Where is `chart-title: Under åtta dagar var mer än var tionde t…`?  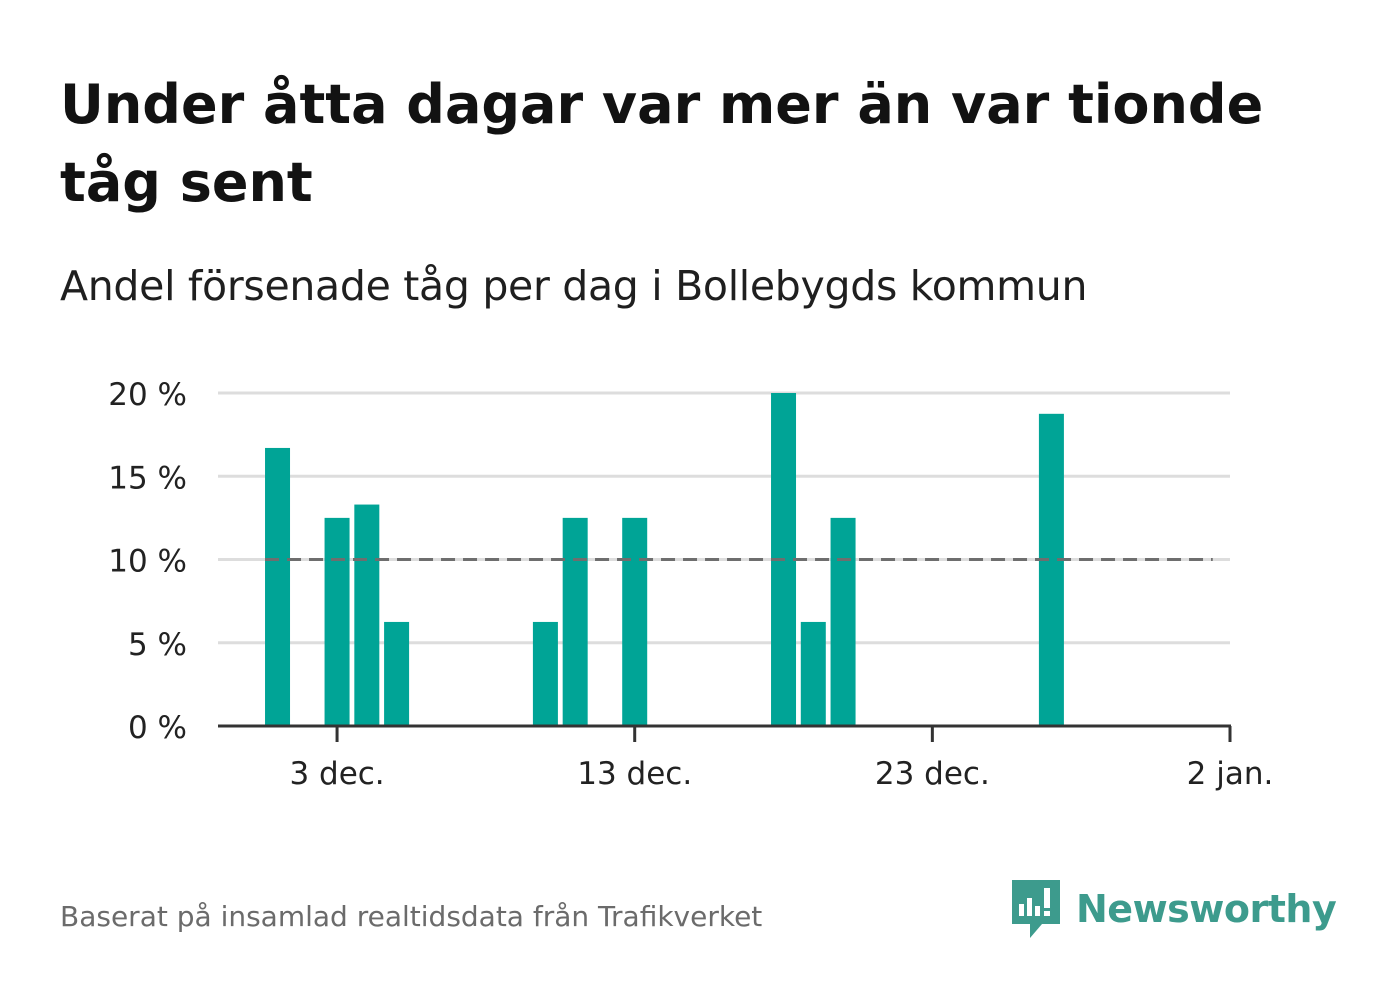 chart-title: Under åtta dagar var mer än var tionde t… is located at coordinates (662, 143).